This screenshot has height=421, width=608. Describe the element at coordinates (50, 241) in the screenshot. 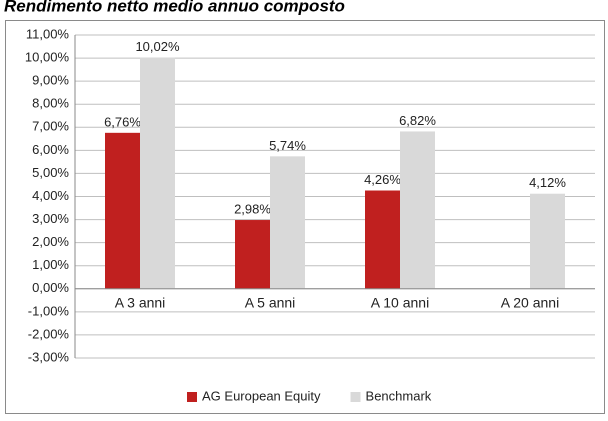

I see `y-tick-label: 2,00%` at that location.